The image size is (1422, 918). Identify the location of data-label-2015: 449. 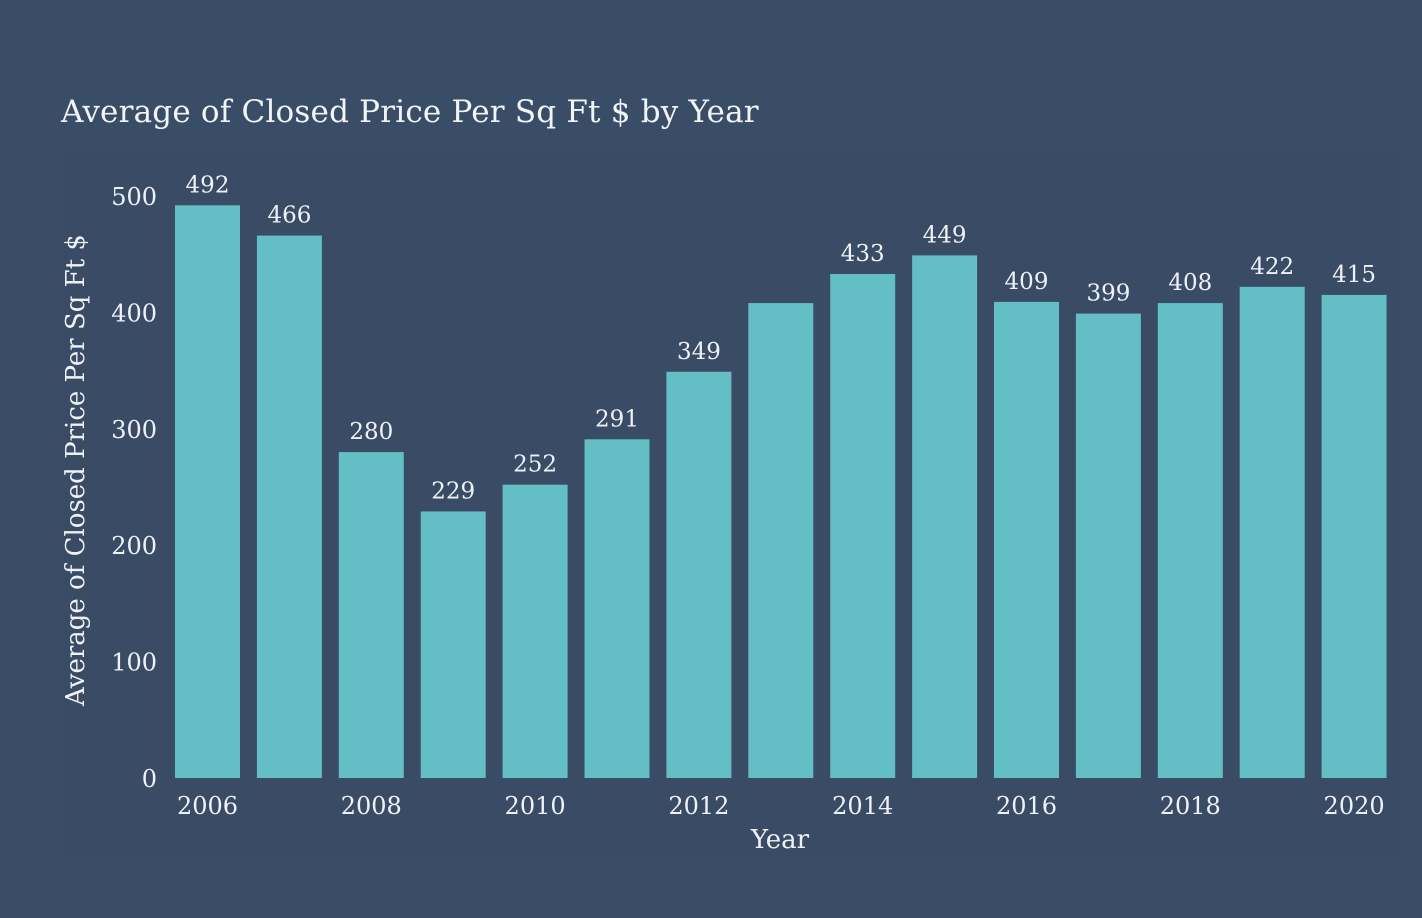
(945, 235).